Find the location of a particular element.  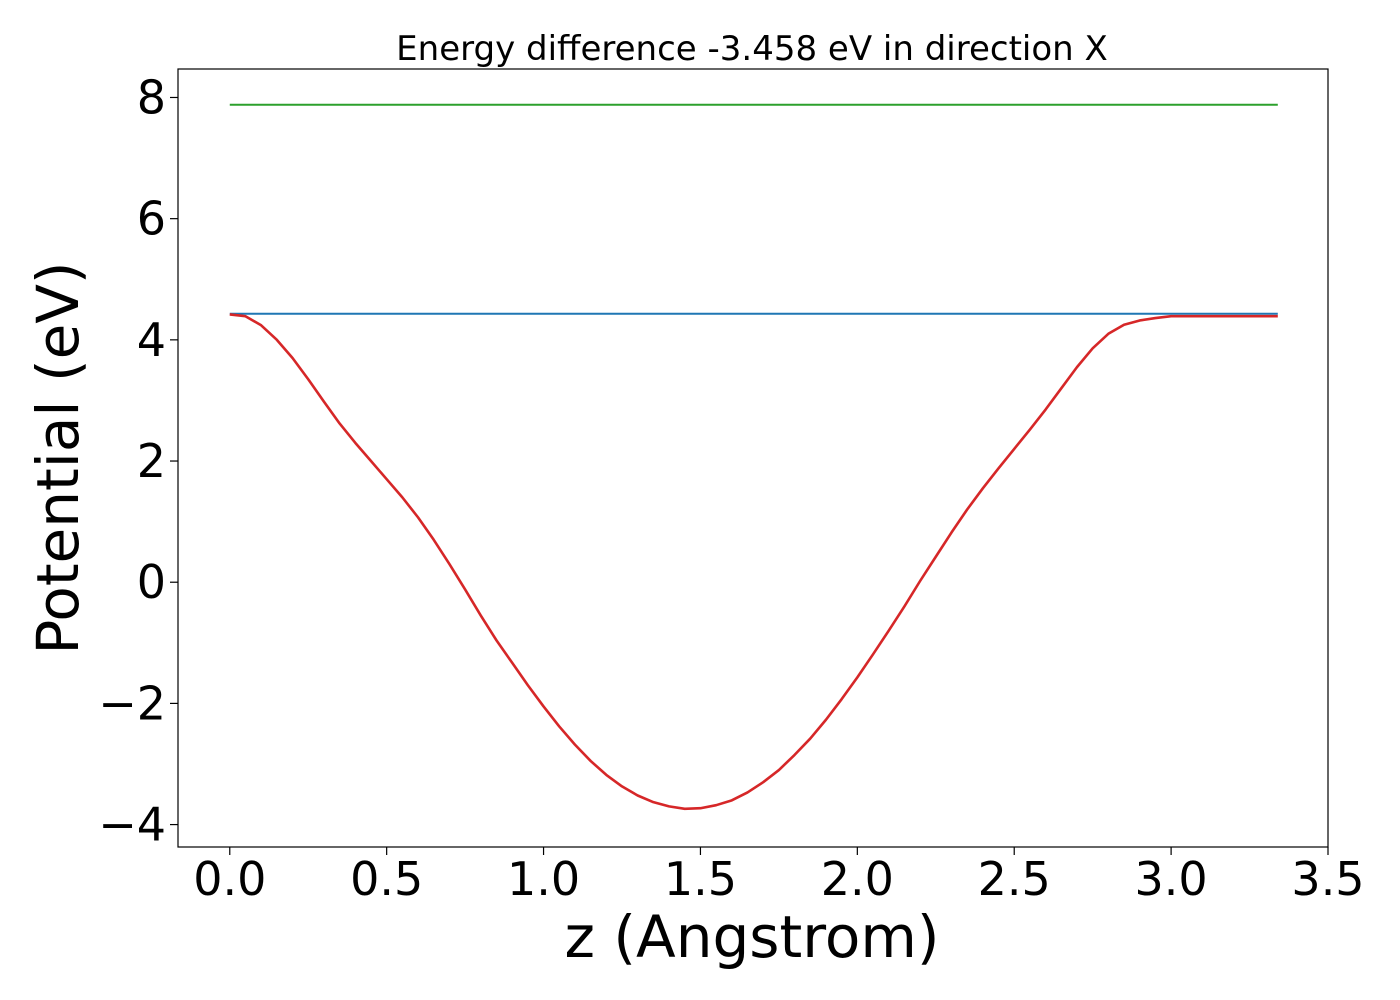

x-tick-label: 0.5 is located at coordinates (386, 879).